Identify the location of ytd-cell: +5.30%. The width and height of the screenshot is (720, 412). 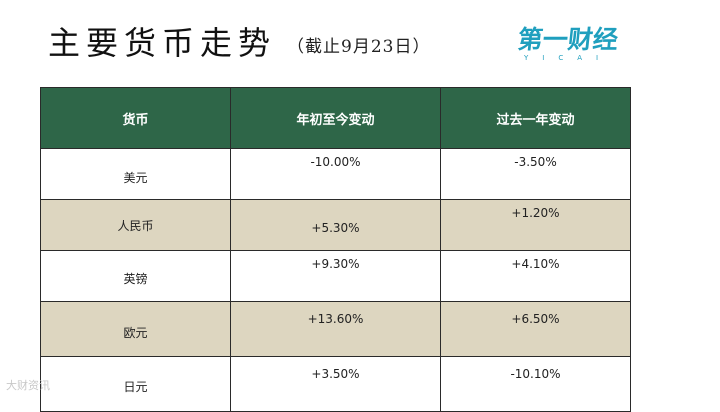
(335, 225).